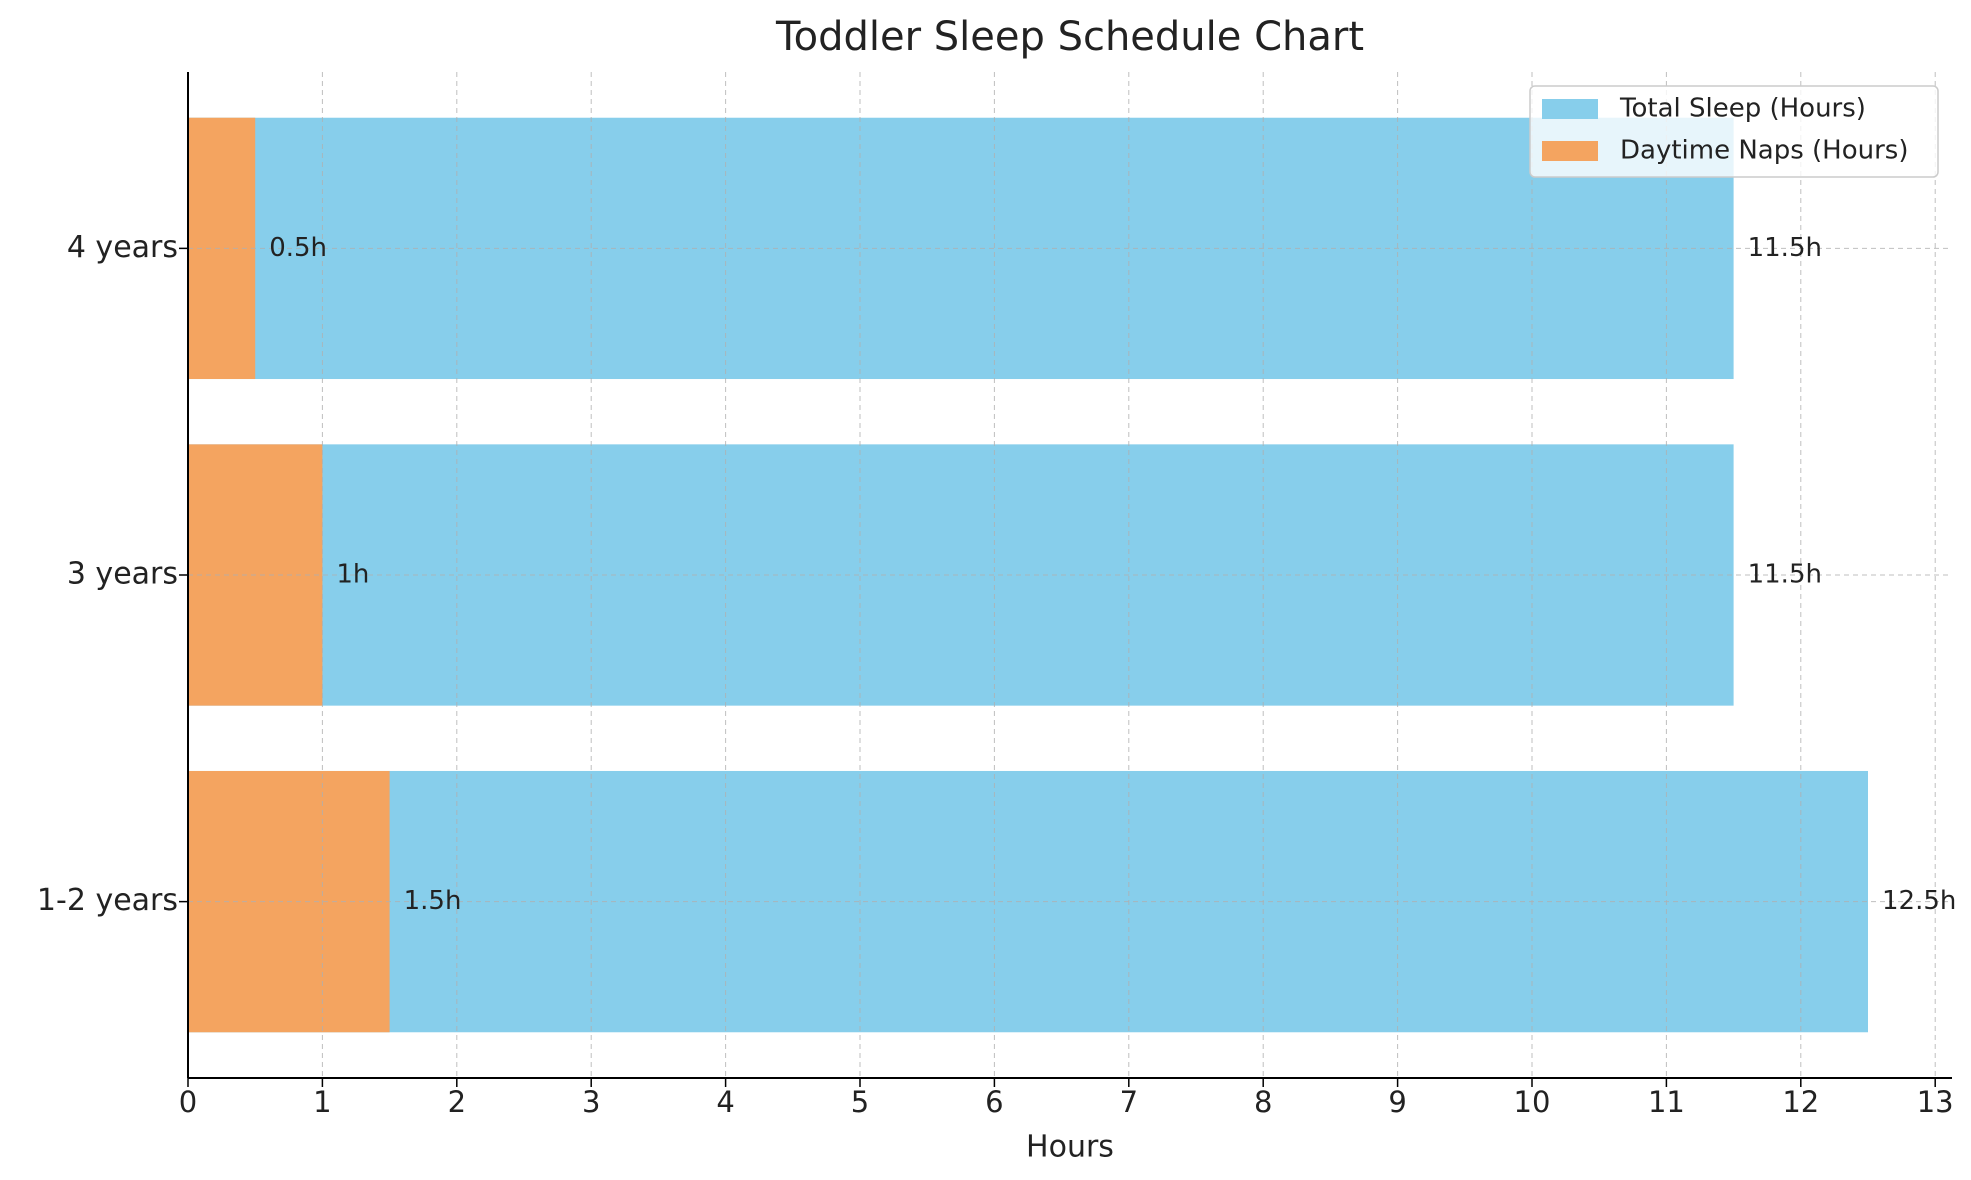  What do you see at coordinates (1263, 1102) in the screenshot?
I see `x-tick-label: 8` at bounding box center [1263, 1102].